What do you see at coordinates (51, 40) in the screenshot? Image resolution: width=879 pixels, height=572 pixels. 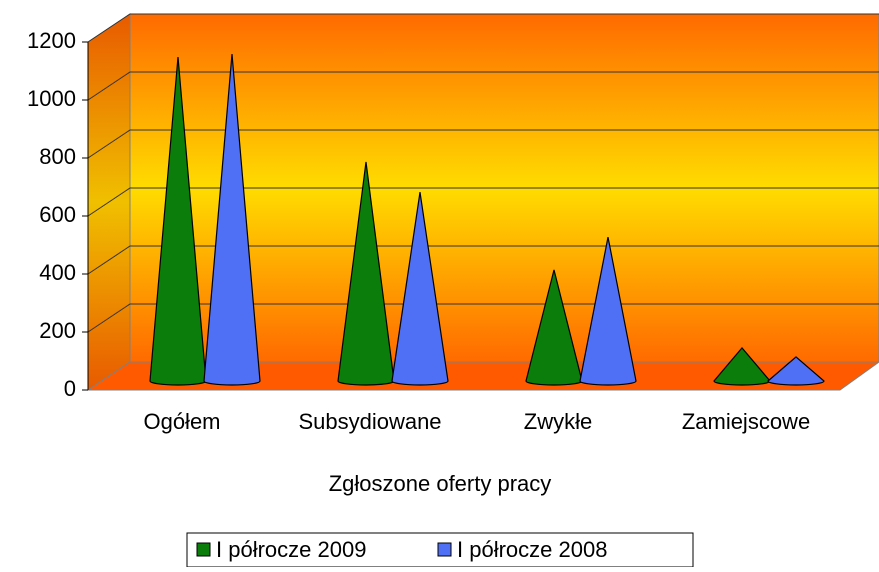 I see `y-tick-label: 1200` at bounding box center [51, 40].